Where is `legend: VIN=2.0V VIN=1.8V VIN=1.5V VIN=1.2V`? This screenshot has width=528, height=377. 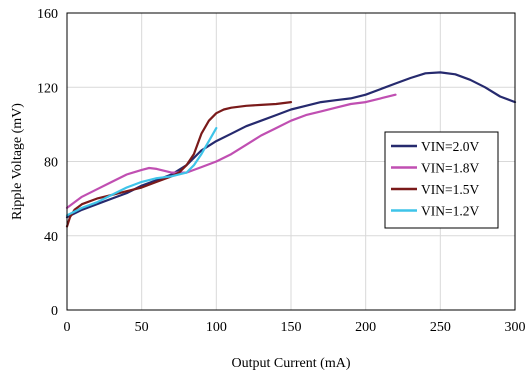
legend: VIN=2.0V VIN=1.8V VIN=1.5V VIN=1.2V is located at coordinates (441, 180).